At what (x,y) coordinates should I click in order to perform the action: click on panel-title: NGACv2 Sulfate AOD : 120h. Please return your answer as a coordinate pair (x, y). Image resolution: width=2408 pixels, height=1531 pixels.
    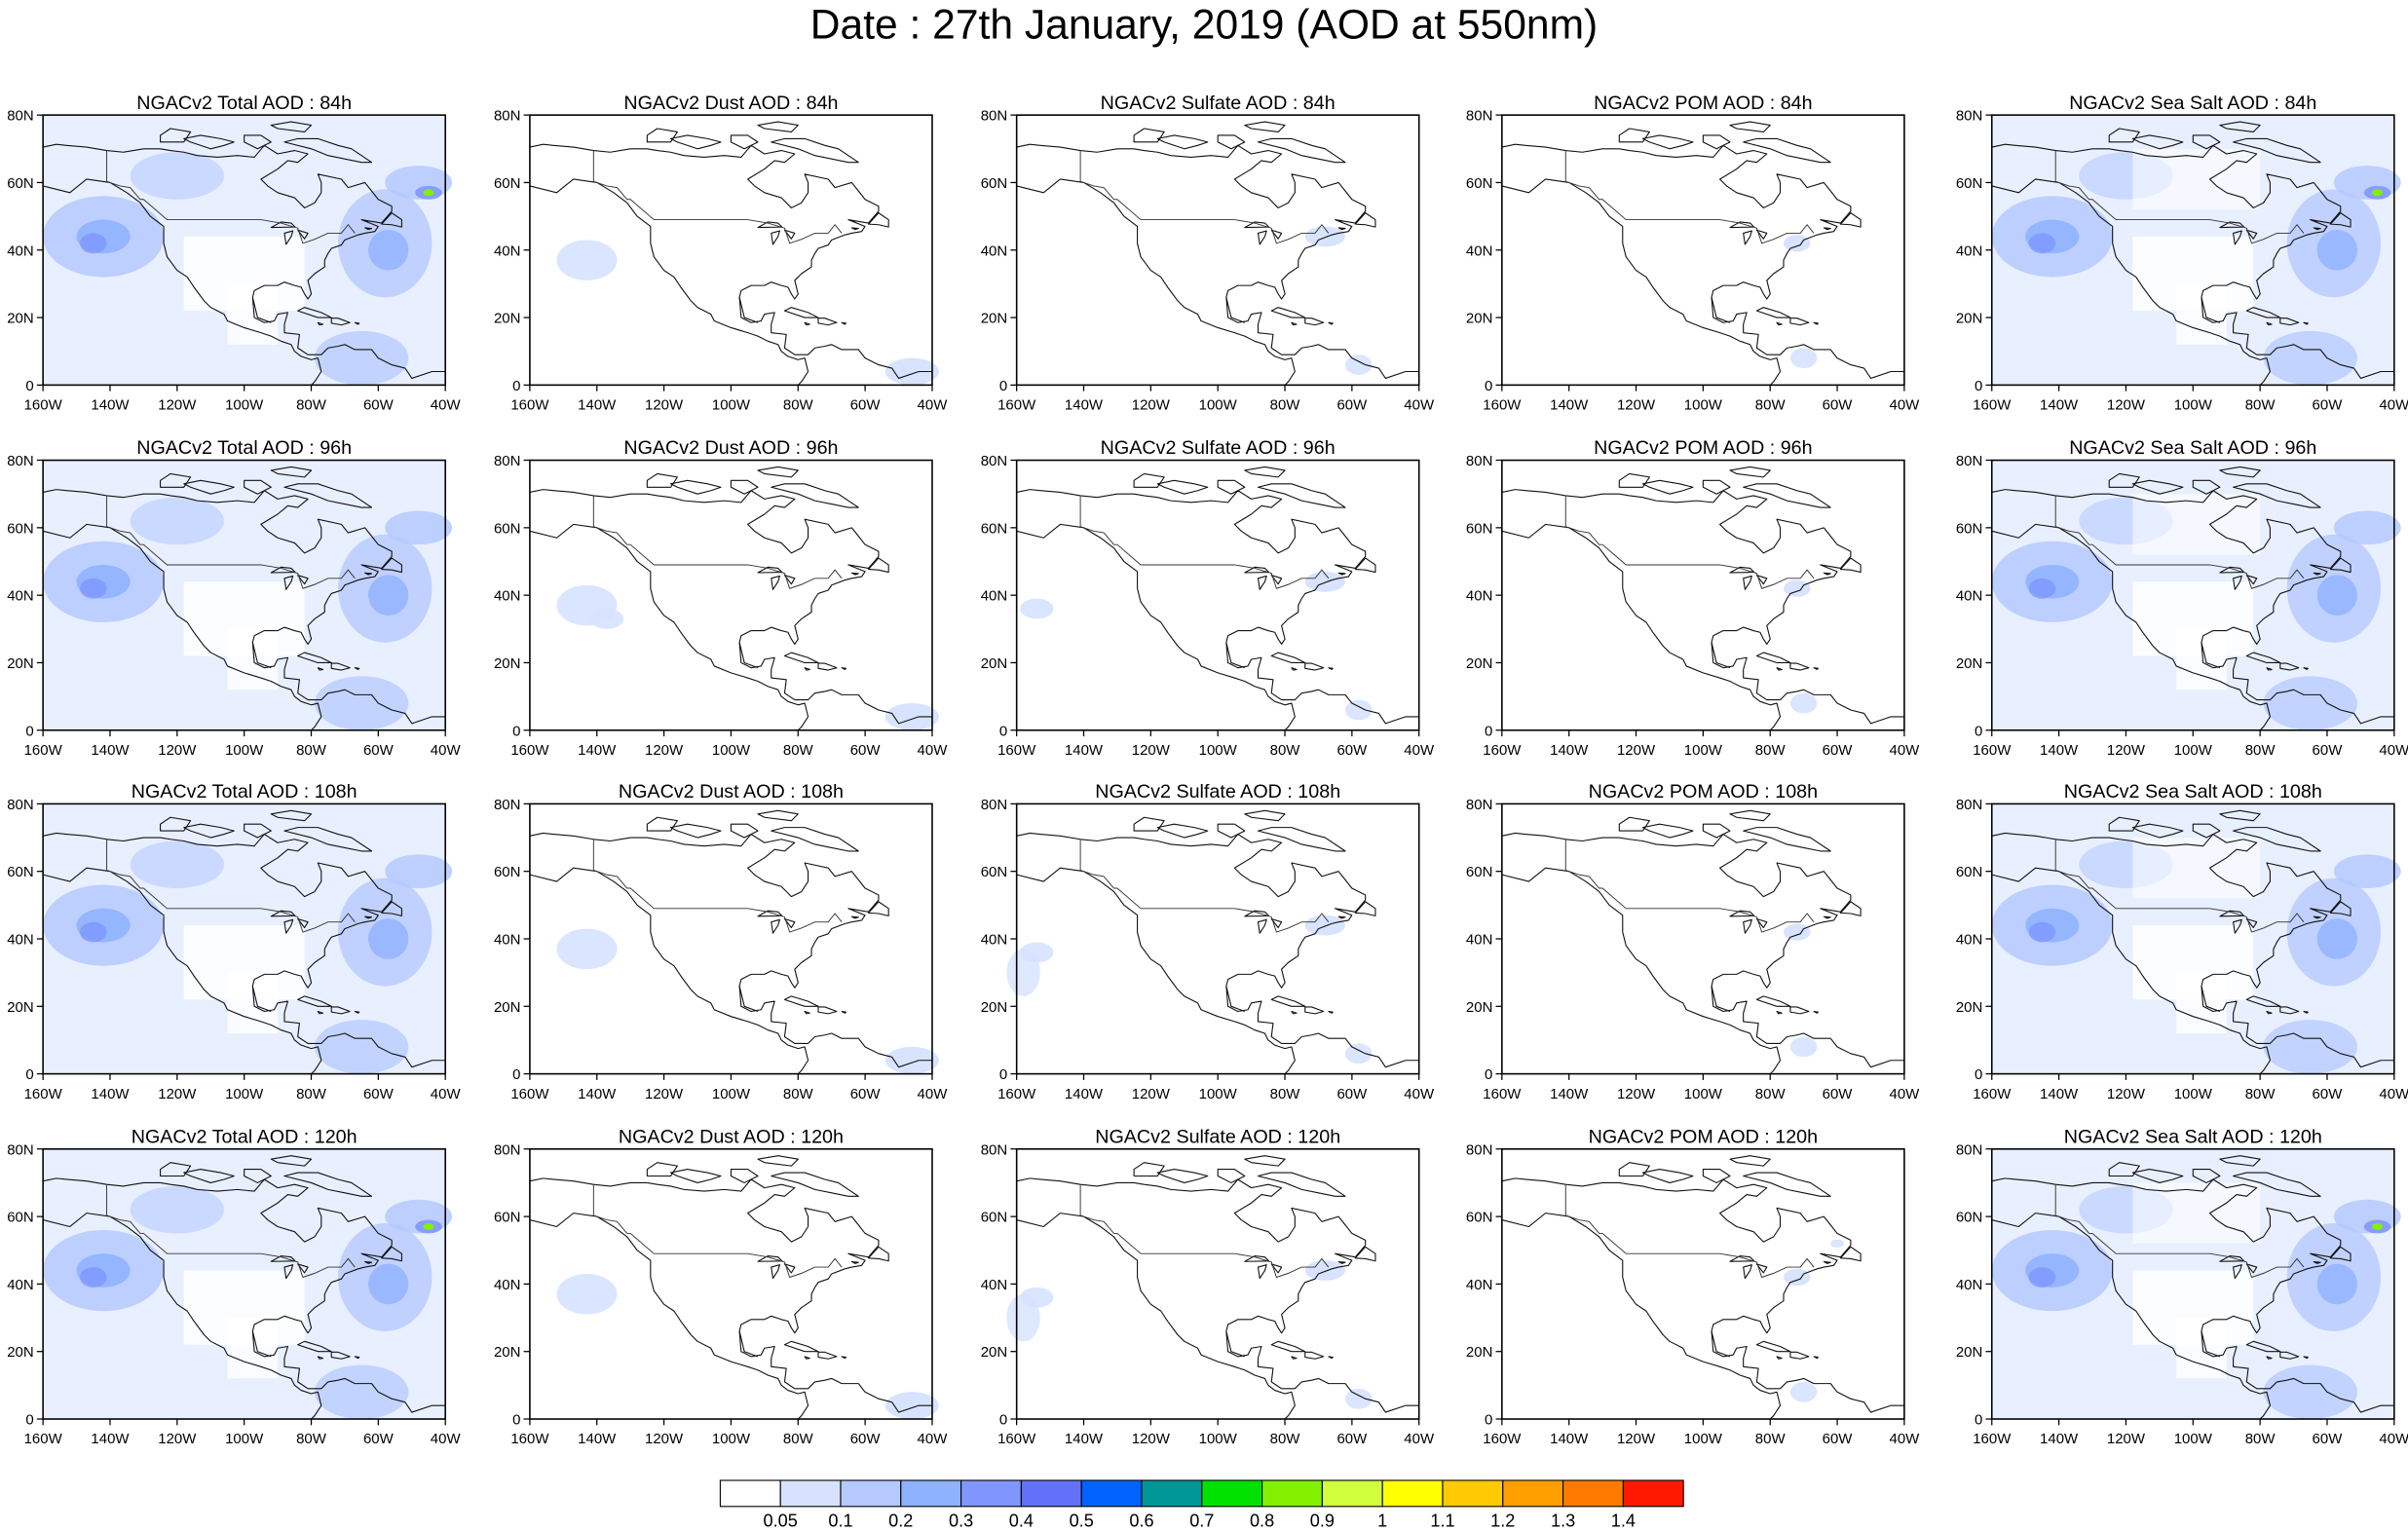
    Looking at the image, I should click on (1218, 1137).